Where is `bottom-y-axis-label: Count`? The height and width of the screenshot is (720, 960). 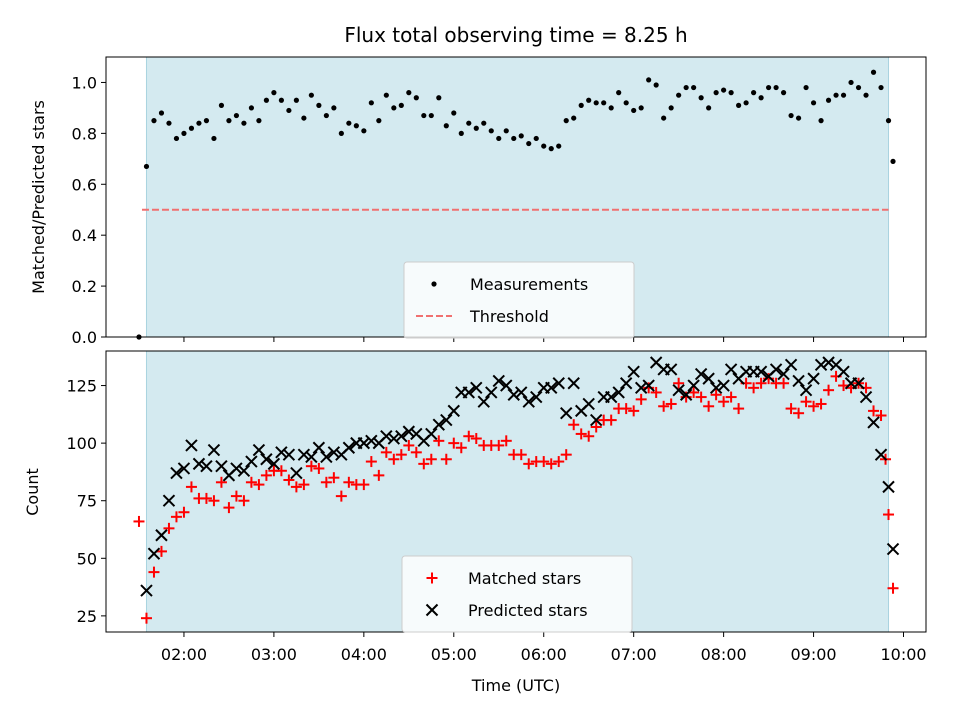 bottom-y-axis-label: Count is located at coordinates (32, 492).